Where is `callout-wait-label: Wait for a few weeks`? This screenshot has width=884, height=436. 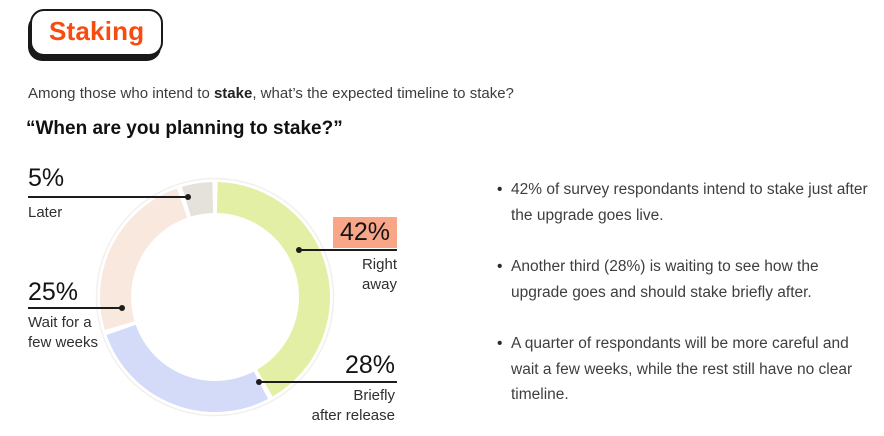
callout-wait-label: Wait for a few weeks is located at coordinates (63, 333).